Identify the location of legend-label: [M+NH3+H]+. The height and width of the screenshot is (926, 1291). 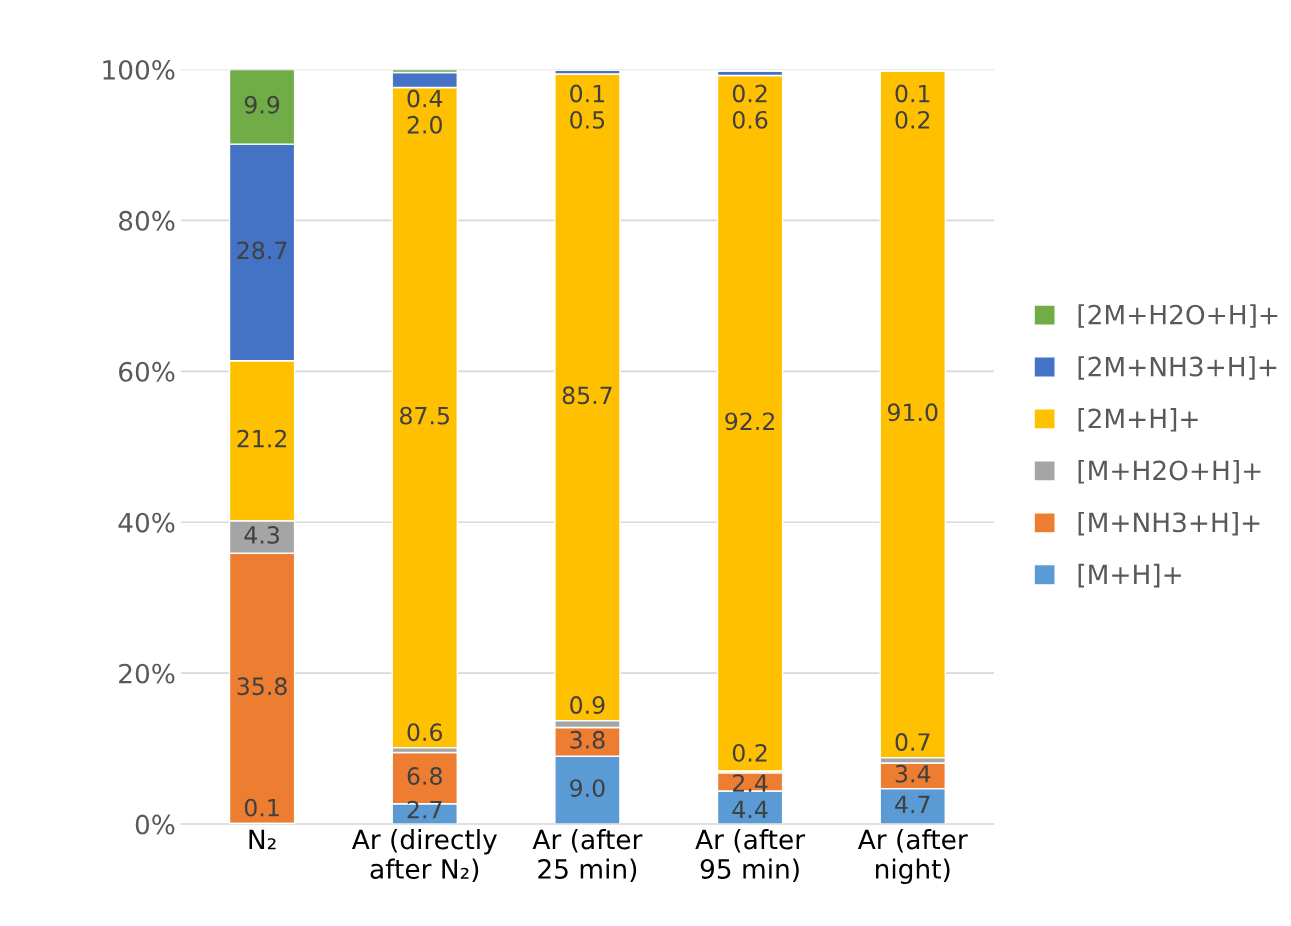
(1169, 523).